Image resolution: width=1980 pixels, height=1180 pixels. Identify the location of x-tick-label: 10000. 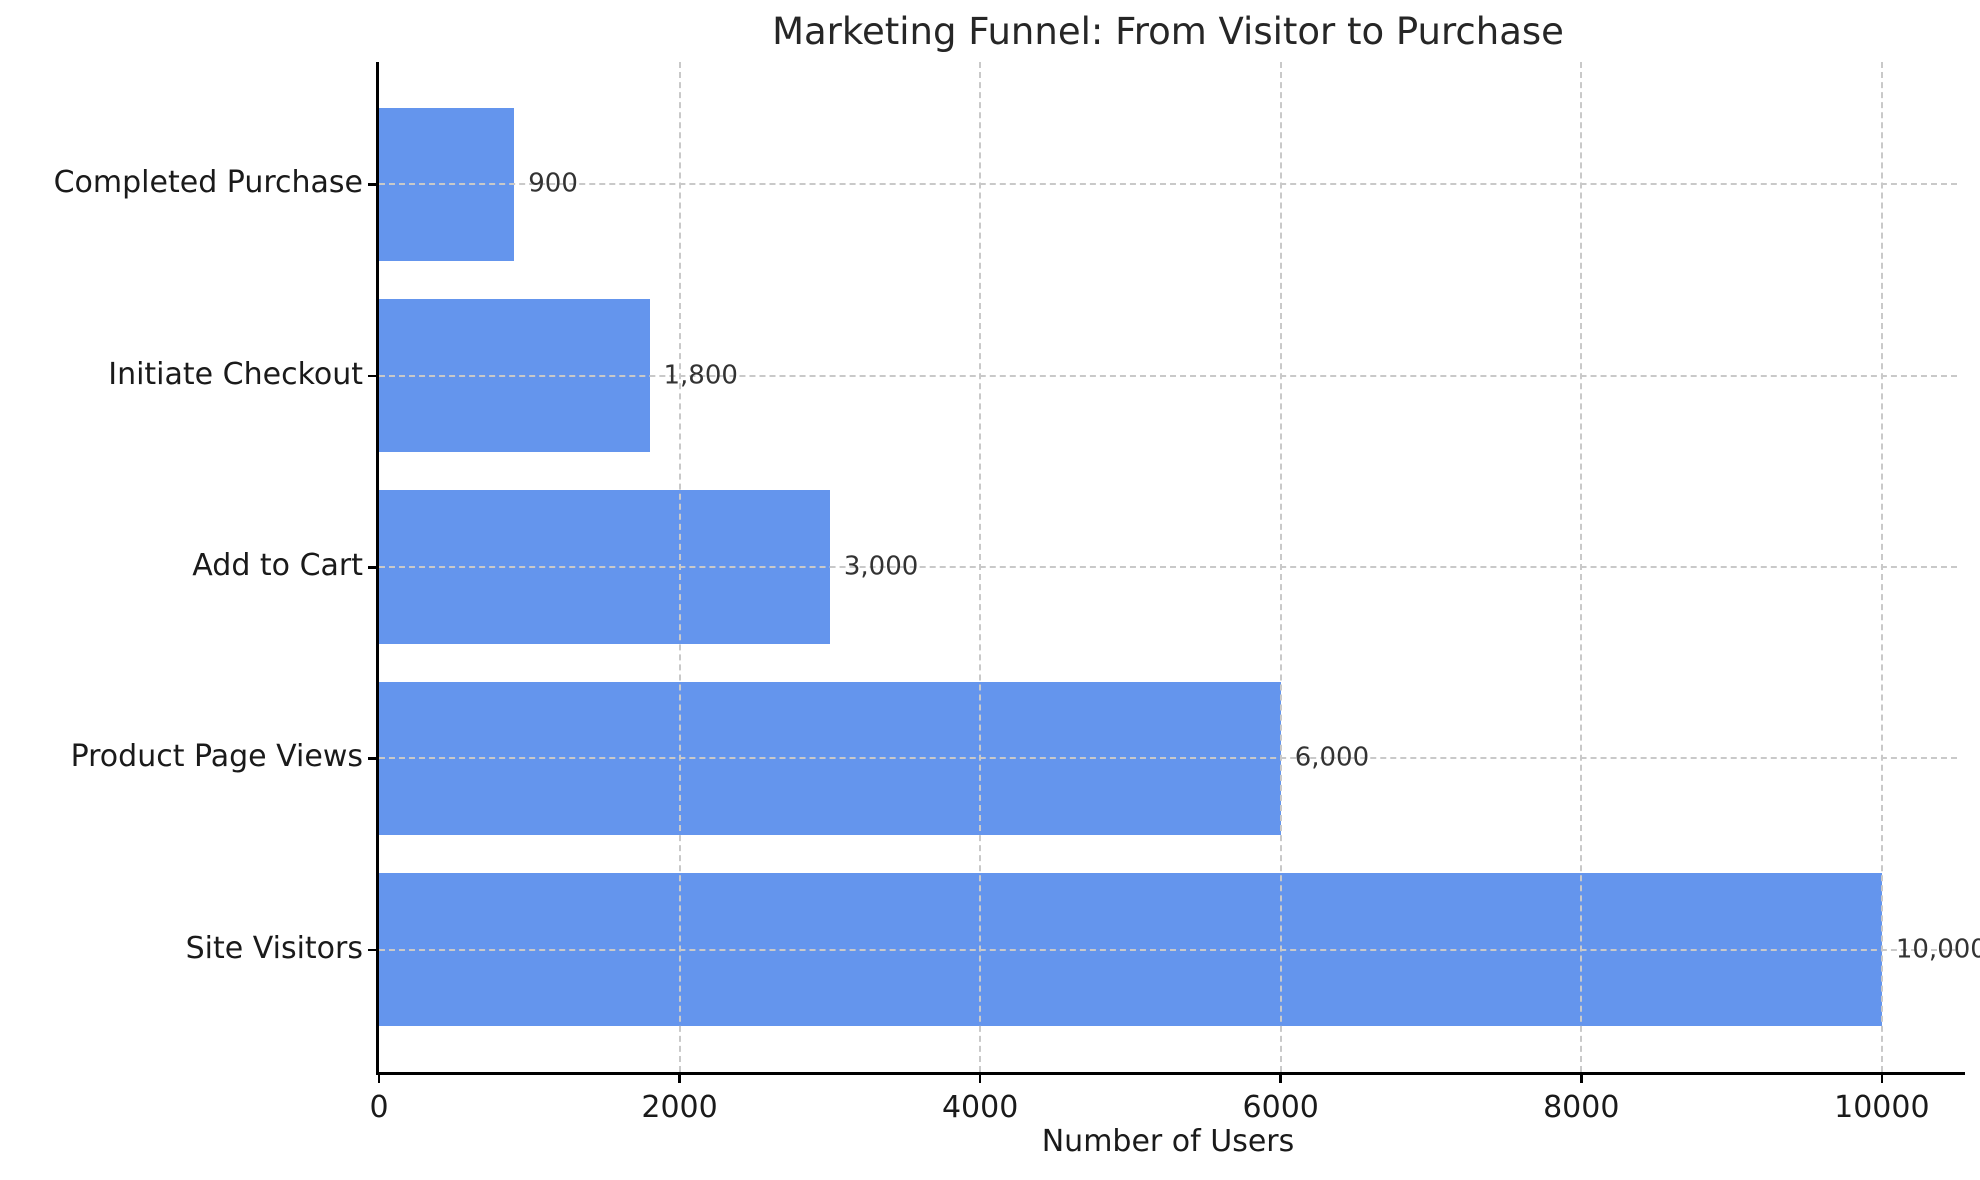
(1882, 1107).